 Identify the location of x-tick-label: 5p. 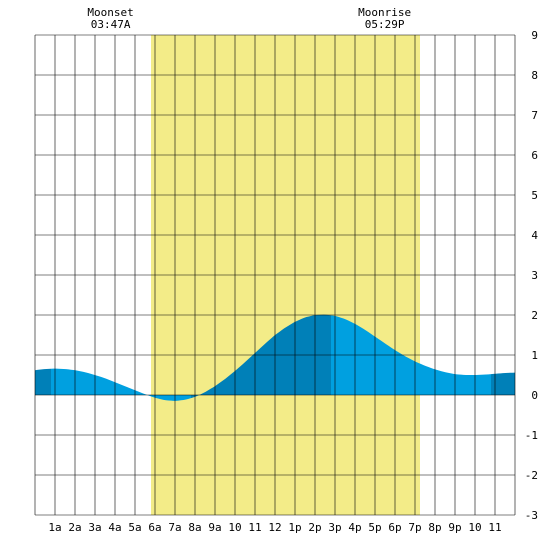
(374, 527).